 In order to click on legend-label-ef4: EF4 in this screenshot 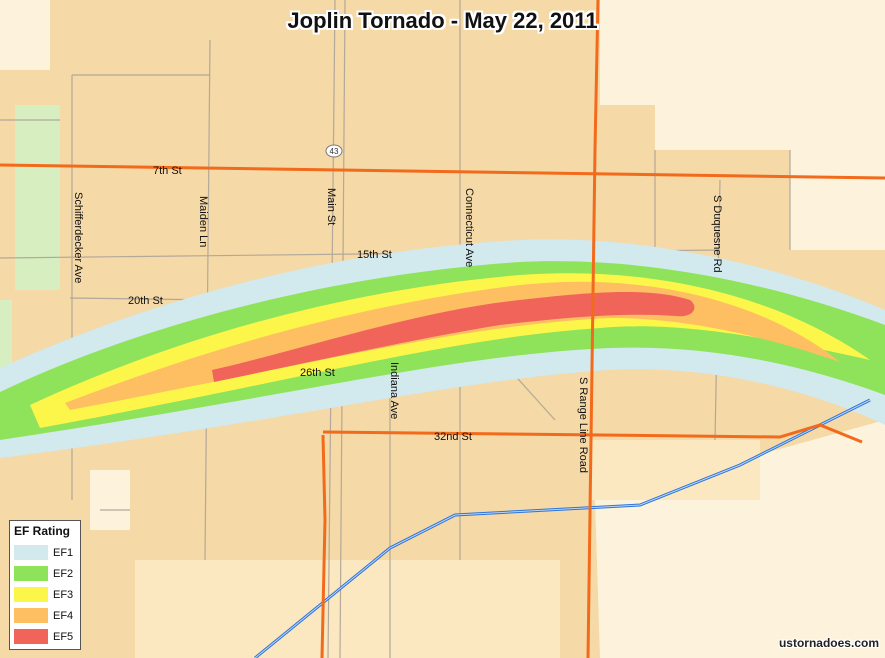, I will do `click(63, 615)`.